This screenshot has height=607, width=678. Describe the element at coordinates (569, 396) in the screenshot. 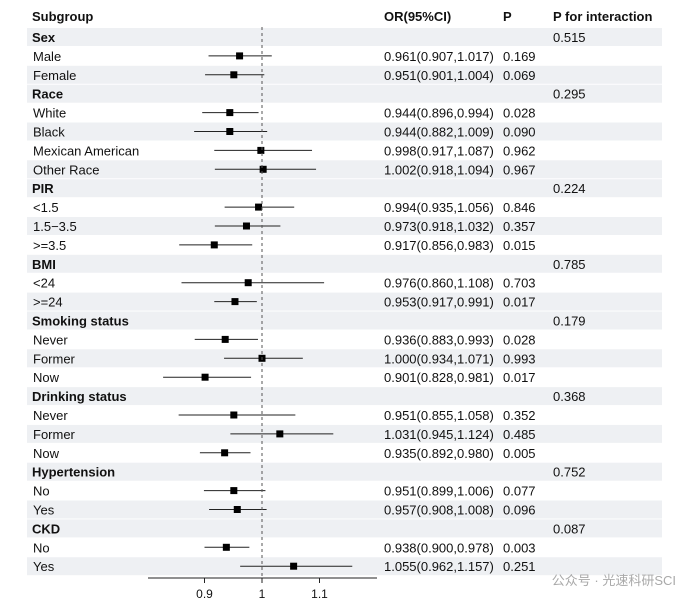

I see `p-interaction-value: 0.368` at that location.